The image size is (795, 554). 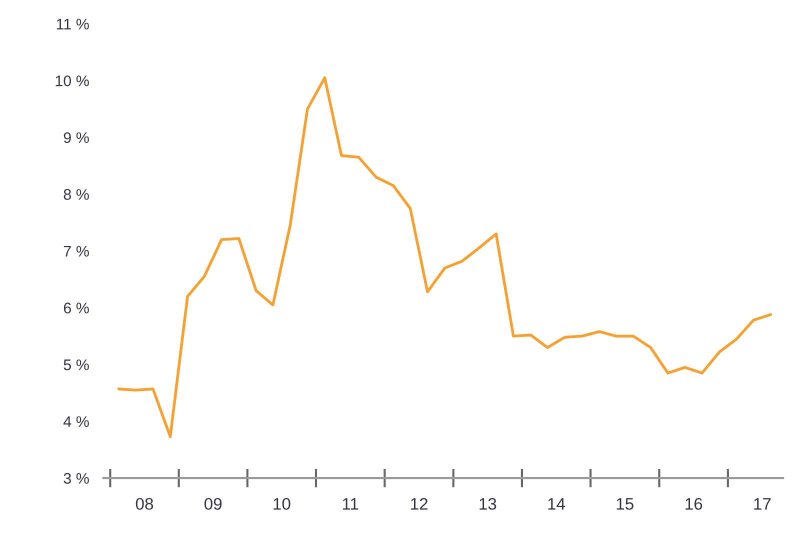 What do you see at coordinates (76, 138) in the screenshot?
I see `y-tick-label: 9 %` at bounding box center [76, 138].